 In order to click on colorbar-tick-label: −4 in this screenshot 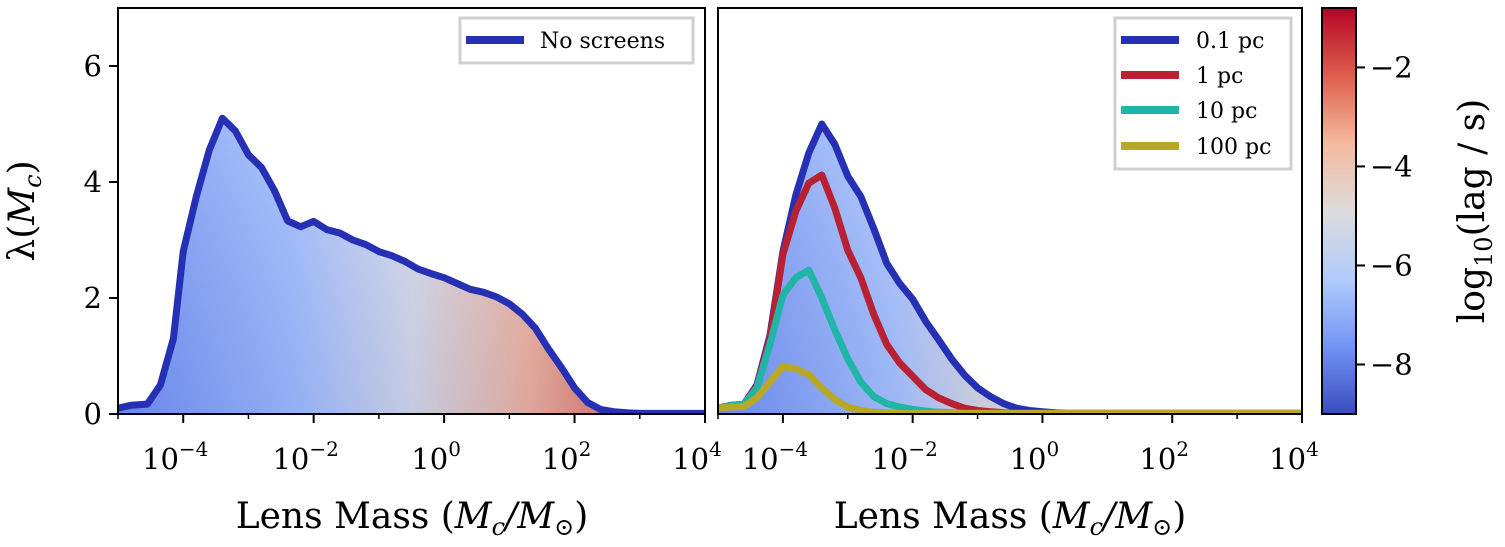, I will do `click(1391, 166)`.